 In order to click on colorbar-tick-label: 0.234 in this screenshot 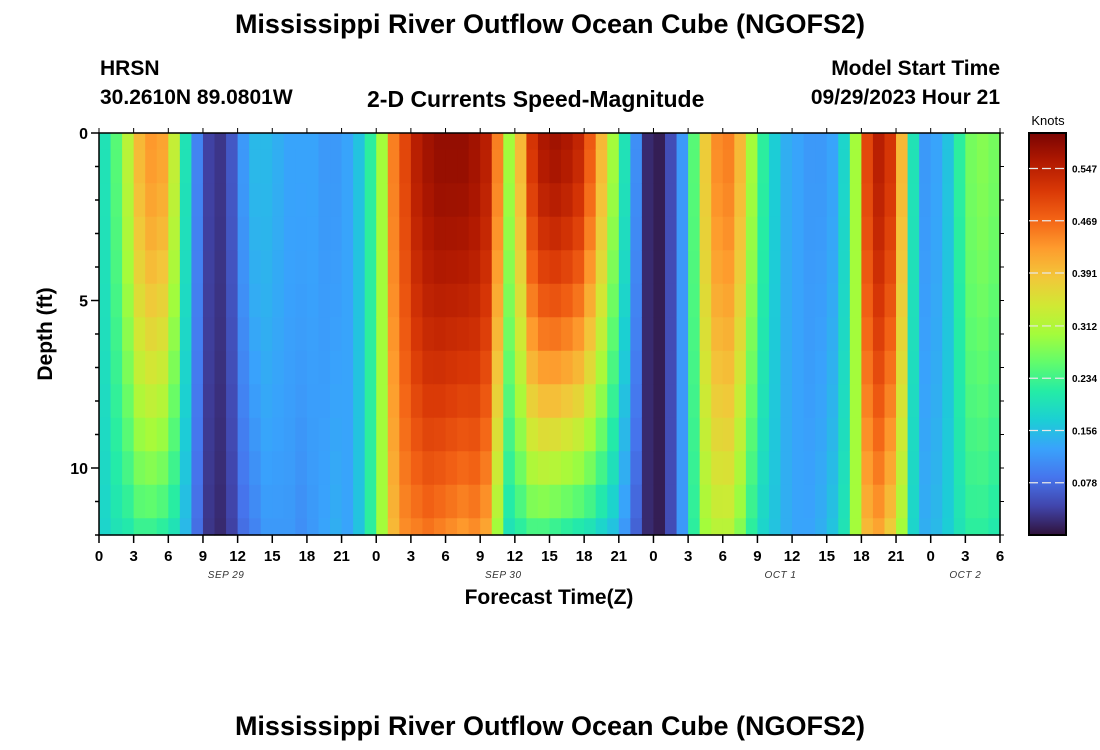, I will do `click(1084, 379)`.